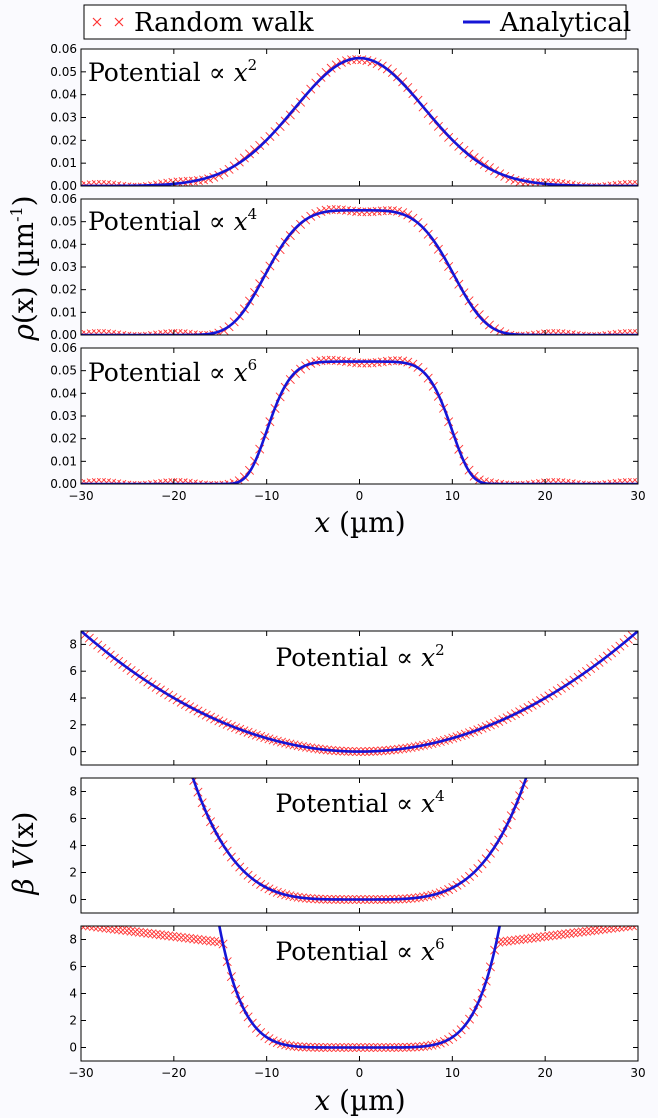  I want to click on plot-area-potential-x4, so click(359, 845).